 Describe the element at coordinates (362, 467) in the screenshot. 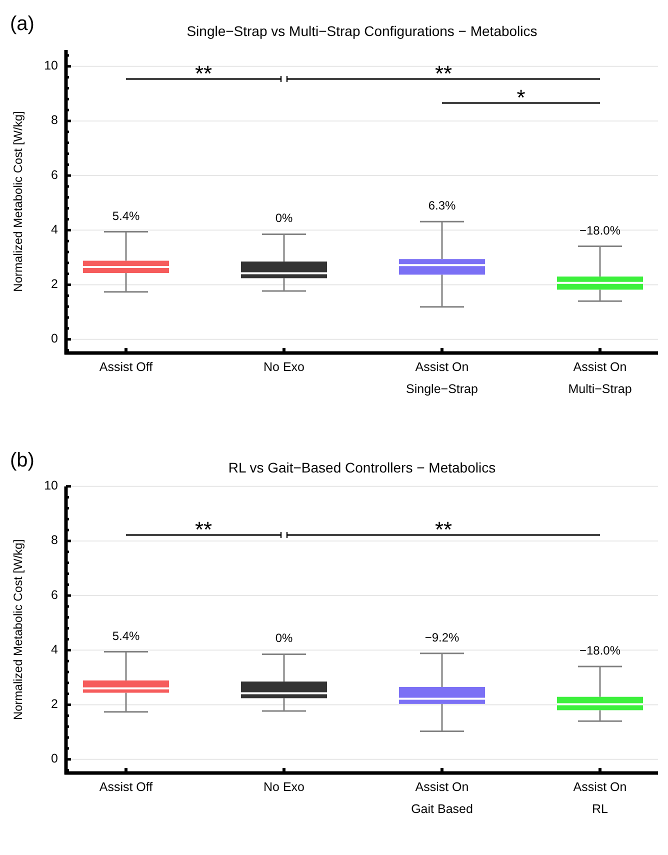

I see `chart-title: RL vs Gait−Based Controllers − Metabolics` at that location.